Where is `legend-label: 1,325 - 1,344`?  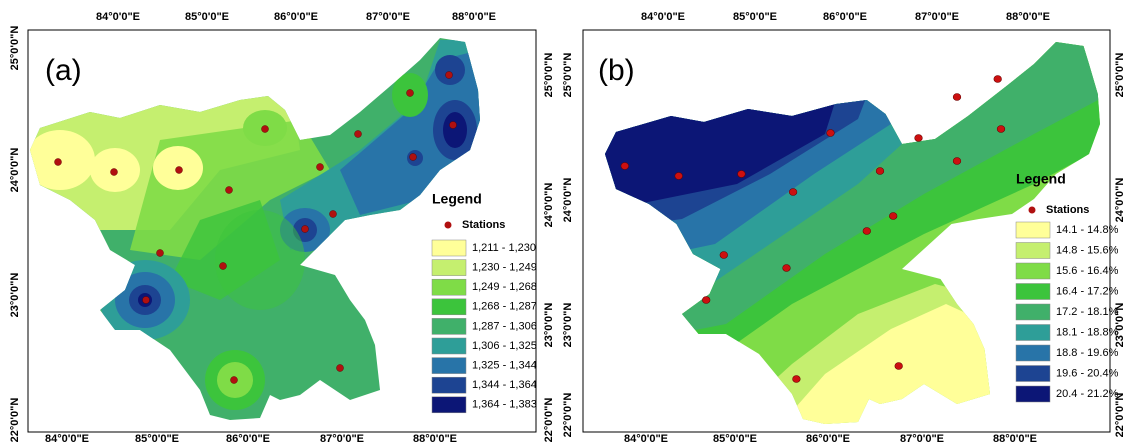
legend-label: 1,325 - 1,344 is located at coordinates (504, 366).